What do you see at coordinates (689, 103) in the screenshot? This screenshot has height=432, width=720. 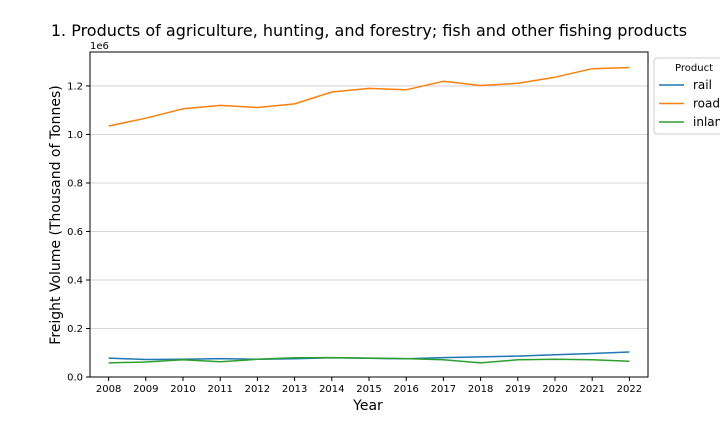 I see `legend-items: rail road inland` at bounding box center [689, 103].